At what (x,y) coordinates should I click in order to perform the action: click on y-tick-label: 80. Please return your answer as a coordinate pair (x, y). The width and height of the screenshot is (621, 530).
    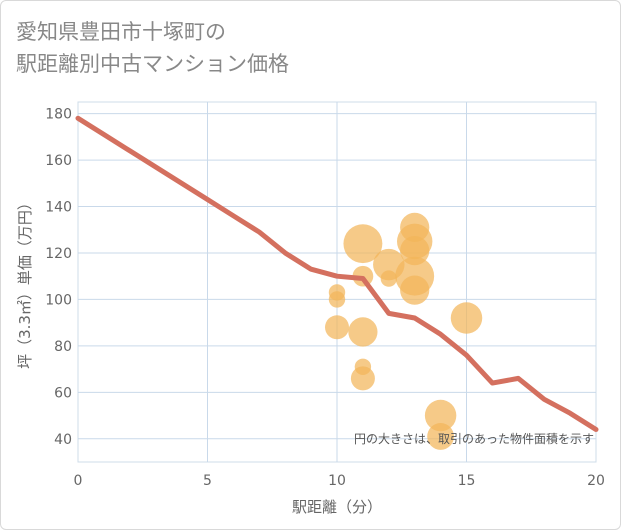
    Looking at the image, I should click on (63, 347).